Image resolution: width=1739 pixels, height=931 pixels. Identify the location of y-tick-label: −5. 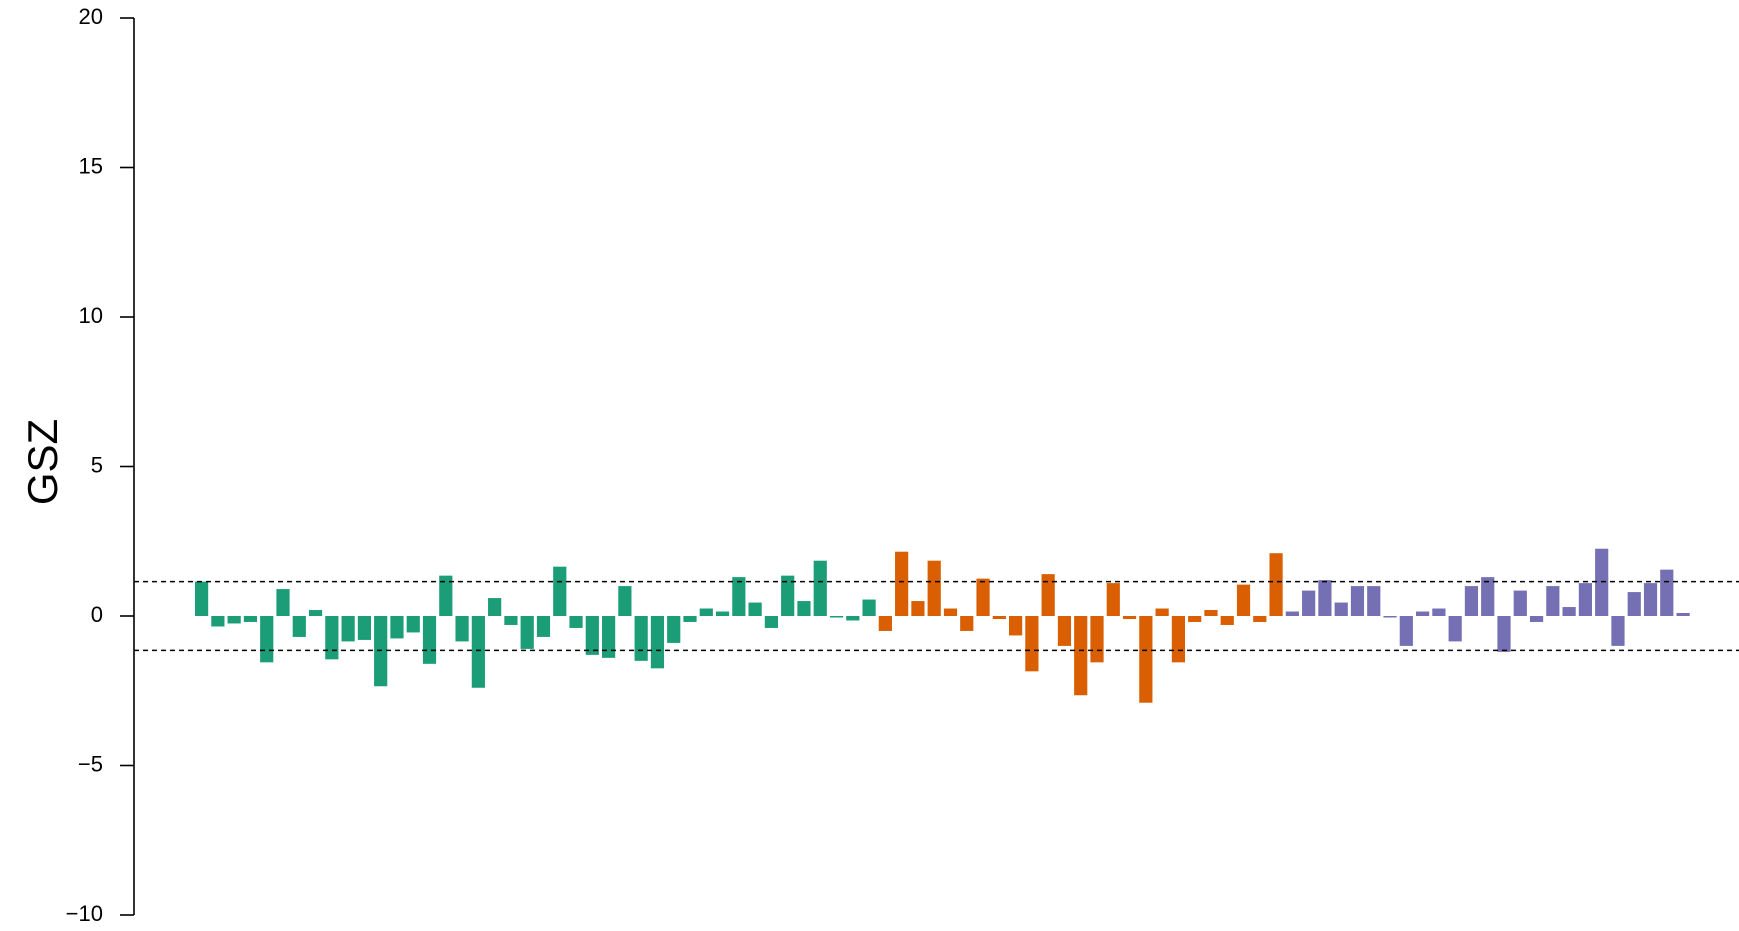
(90, 763).